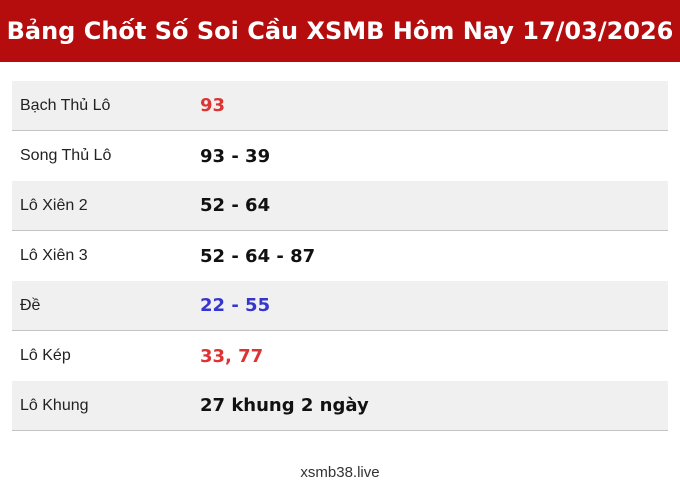  I want to click on table-row: Bạch Thủ Lô 93, so click(340, 106).